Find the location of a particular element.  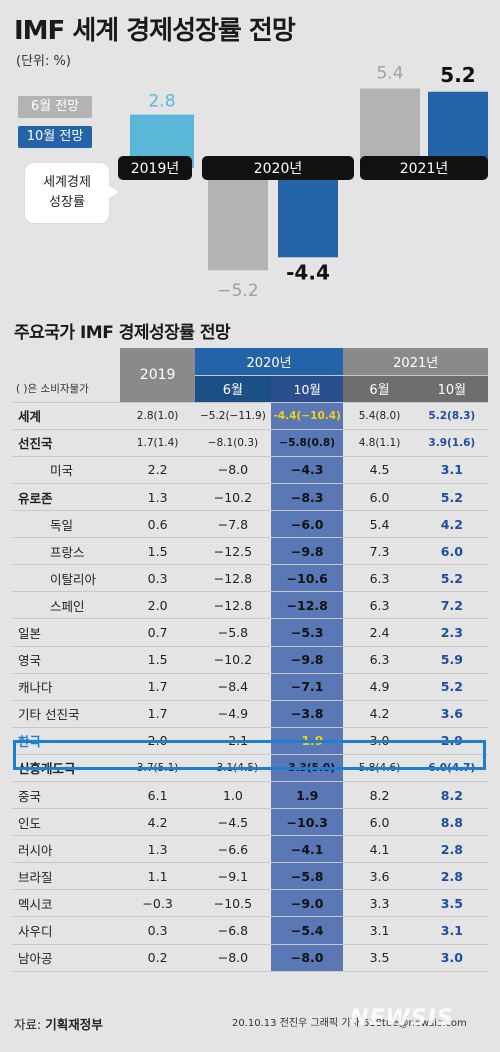

table-row: 캐나다 1.7 −8.4 −7.1 4.9 5.2 is located at coordinates (250, 687).